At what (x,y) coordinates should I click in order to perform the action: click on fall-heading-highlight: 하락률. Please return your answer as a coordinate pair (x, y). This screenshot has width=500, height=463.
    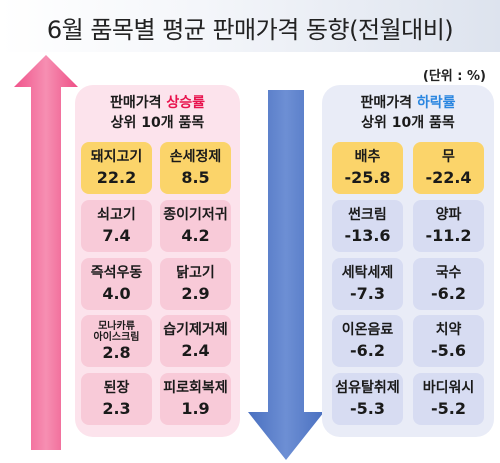
    Looking at the image, I should click on (436, 103).